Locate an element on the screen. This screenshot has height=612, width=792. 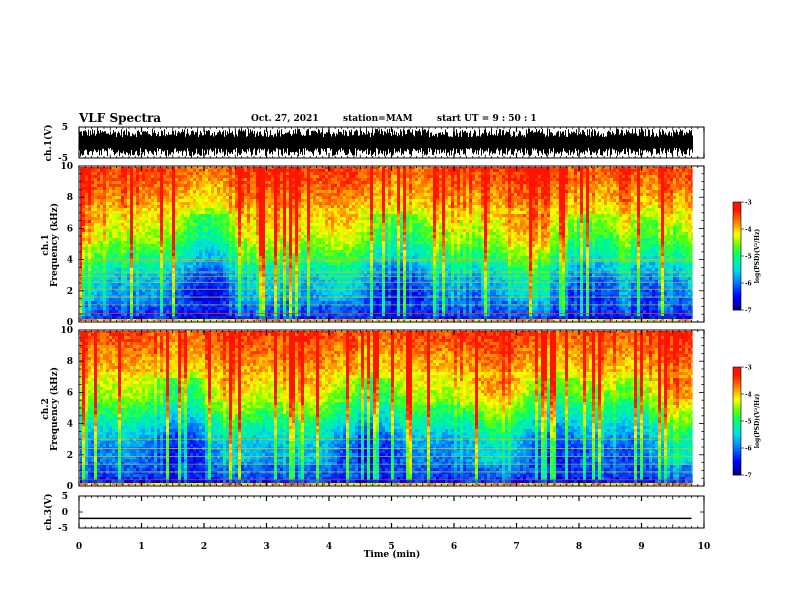
ch1-waveform-series is located at coordinates (386, 142).